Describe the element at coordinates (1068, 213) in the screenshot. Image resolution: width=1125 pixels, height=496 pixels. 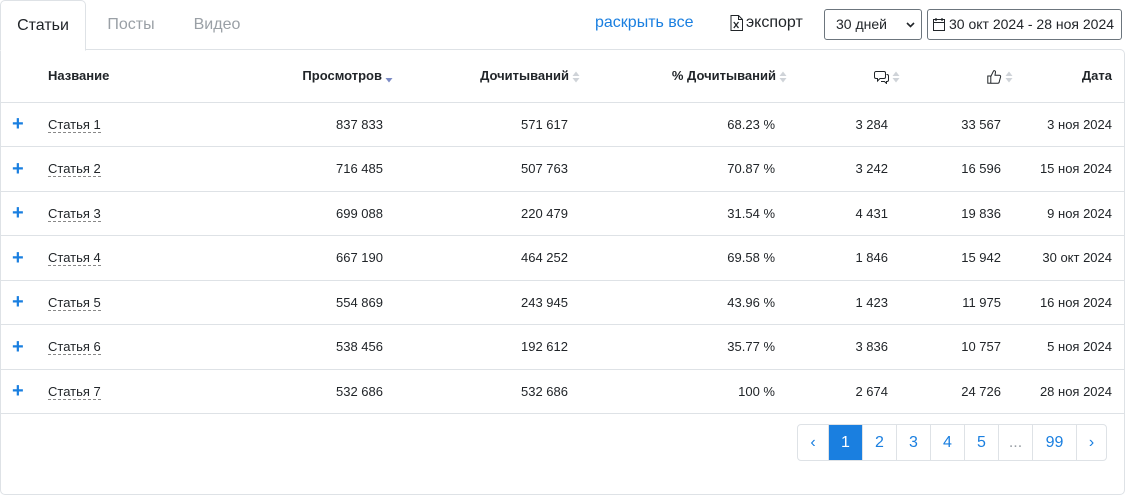
I see `cell-date: 9 ноя 2024` at that location.